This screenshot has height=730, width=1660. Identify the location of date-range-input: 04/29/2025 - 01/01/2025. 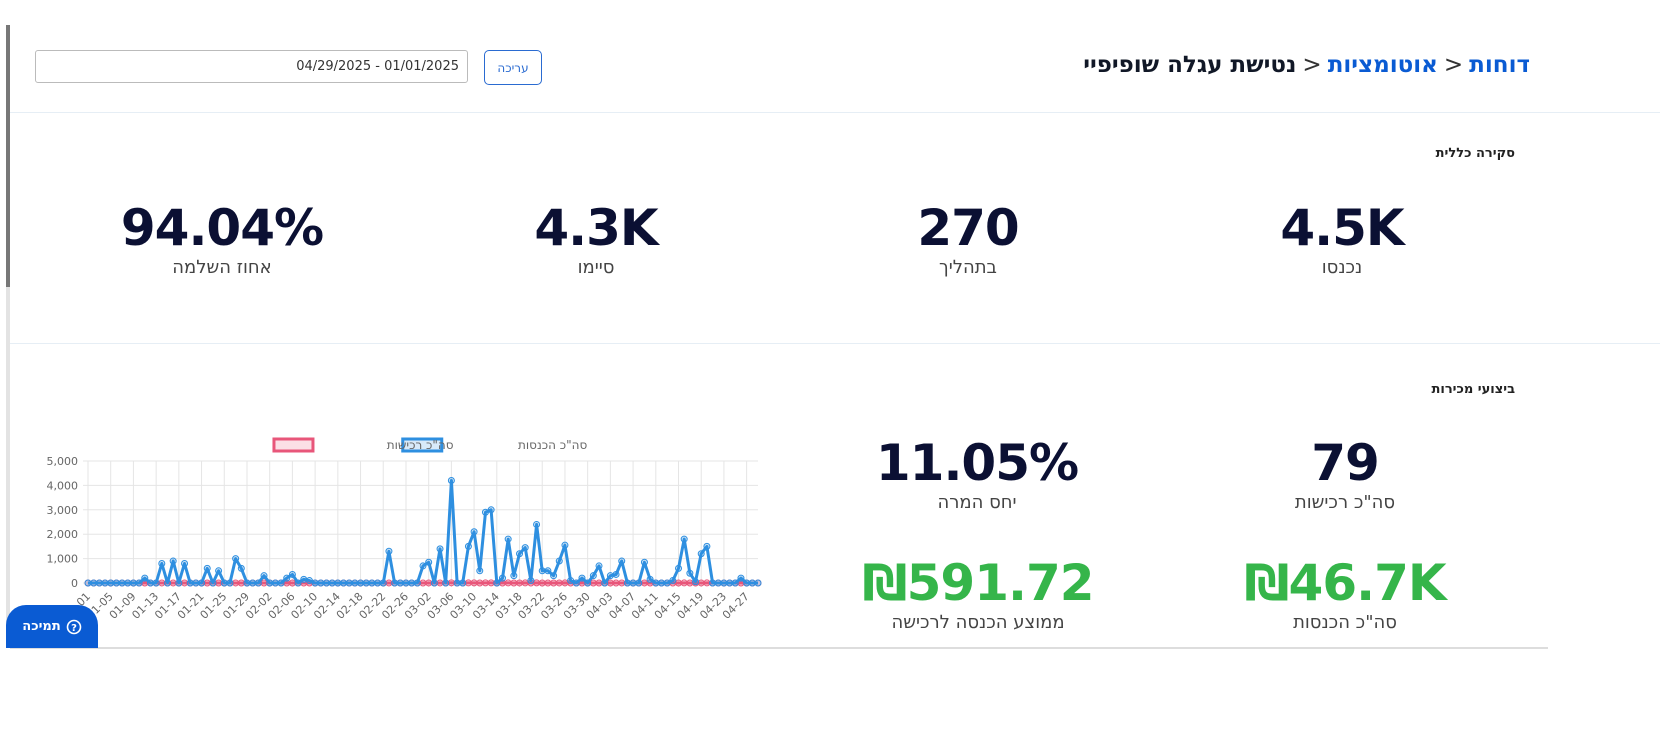
(251, 66).